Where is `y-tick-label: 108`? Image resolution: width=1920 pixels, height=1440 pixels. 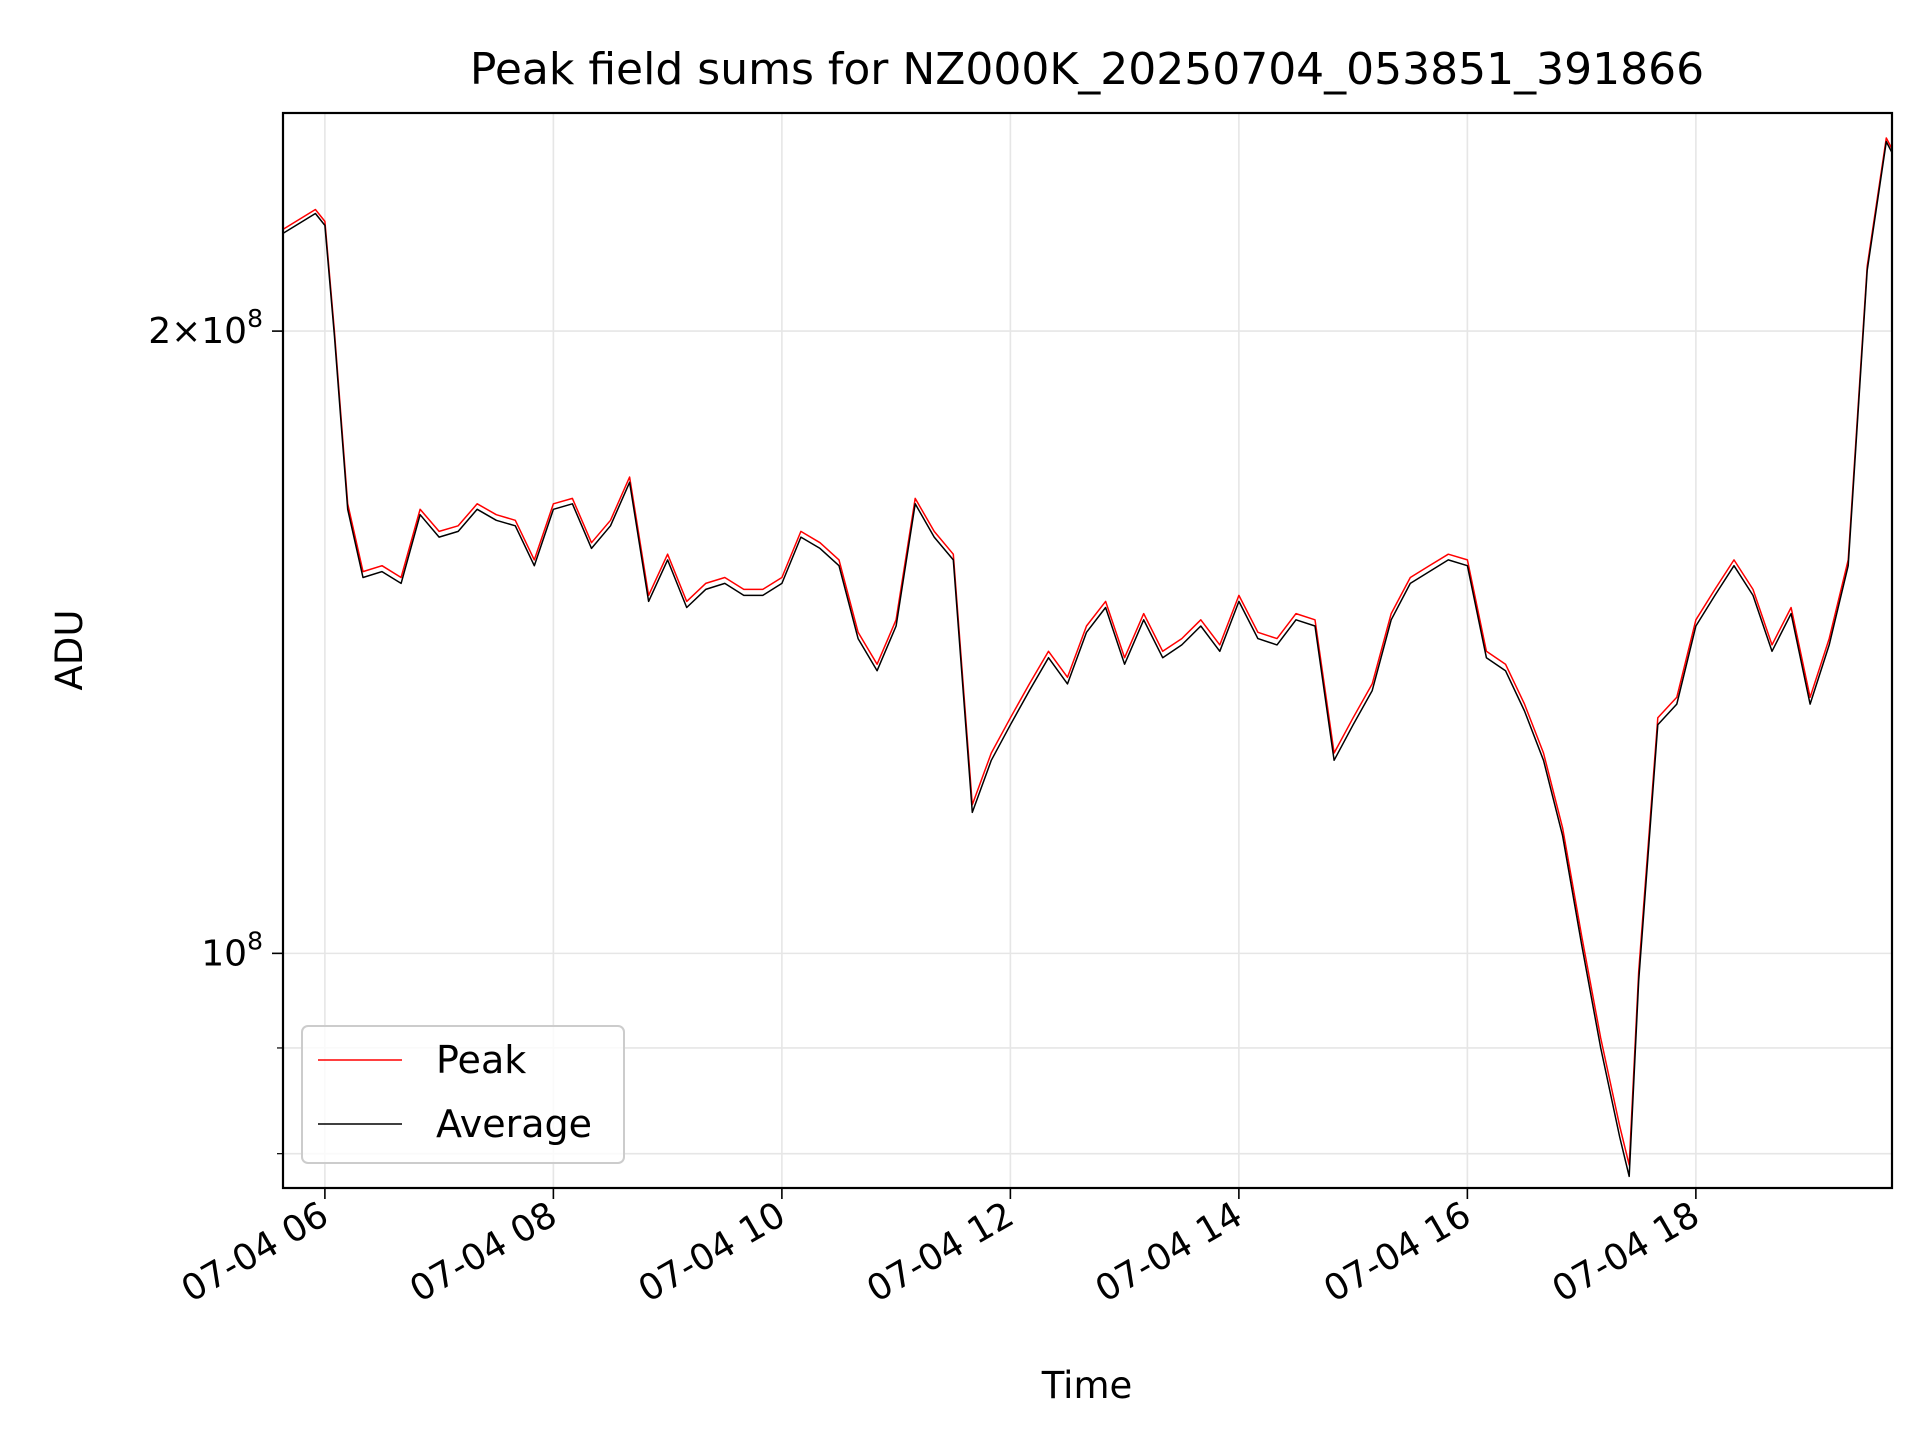
y-tick-label: 108 is located at coordinates (232, 950).